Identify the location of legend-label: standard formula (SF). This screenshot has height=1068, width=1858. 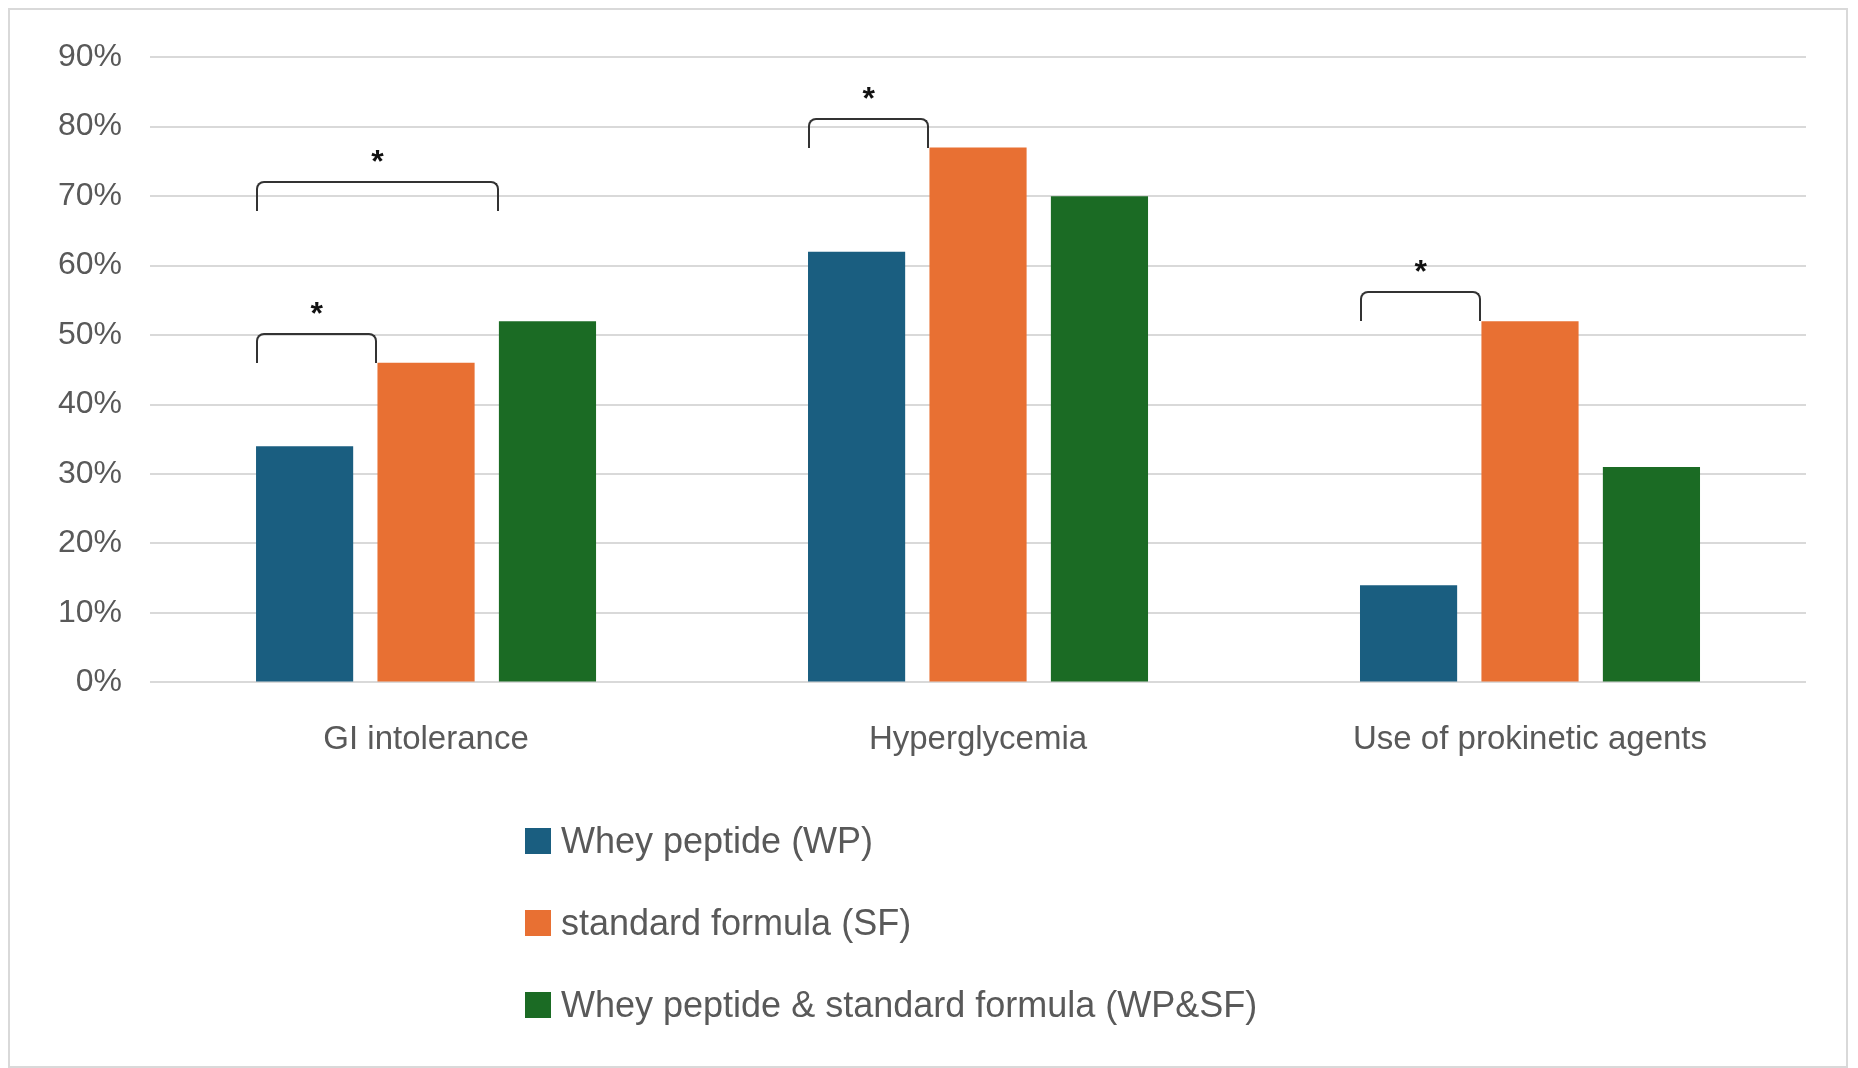
(736, 923).